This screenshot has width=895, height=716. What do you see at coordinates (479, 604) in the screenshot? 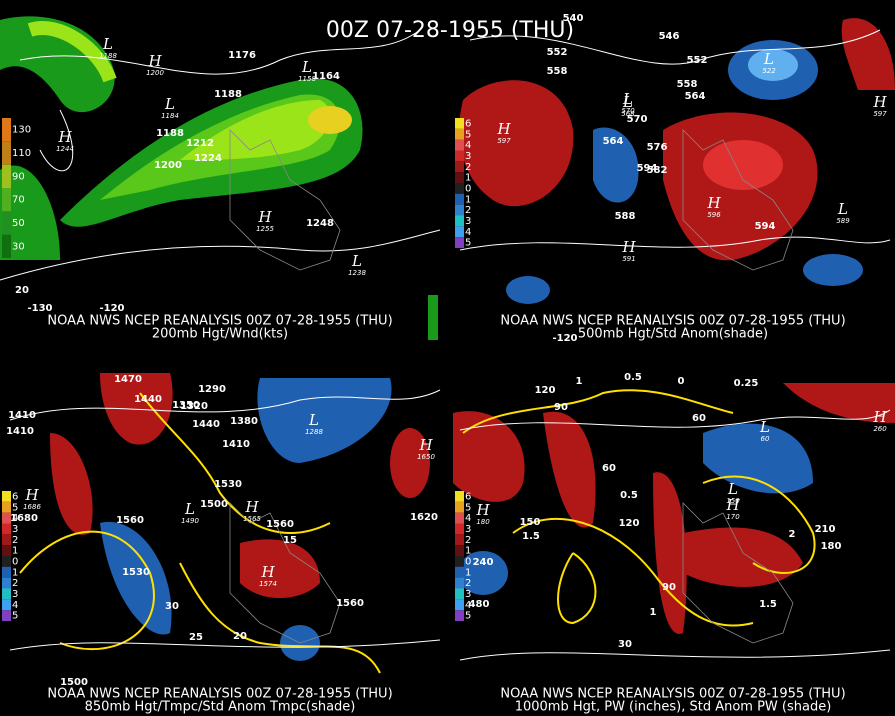
I see `contour-label: 480` at bounding box center [479, 604].